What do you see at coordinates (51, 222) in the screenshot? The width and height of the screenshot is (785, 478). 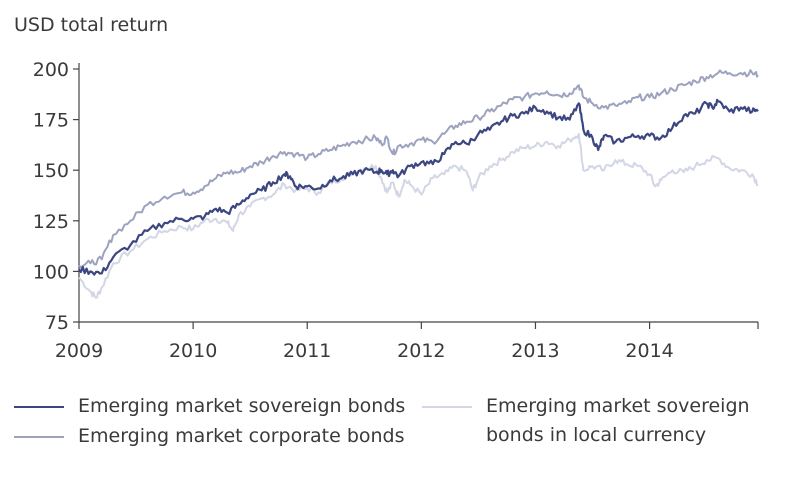 I see `y-tick-label: 125` at bounding box center [51, 222].